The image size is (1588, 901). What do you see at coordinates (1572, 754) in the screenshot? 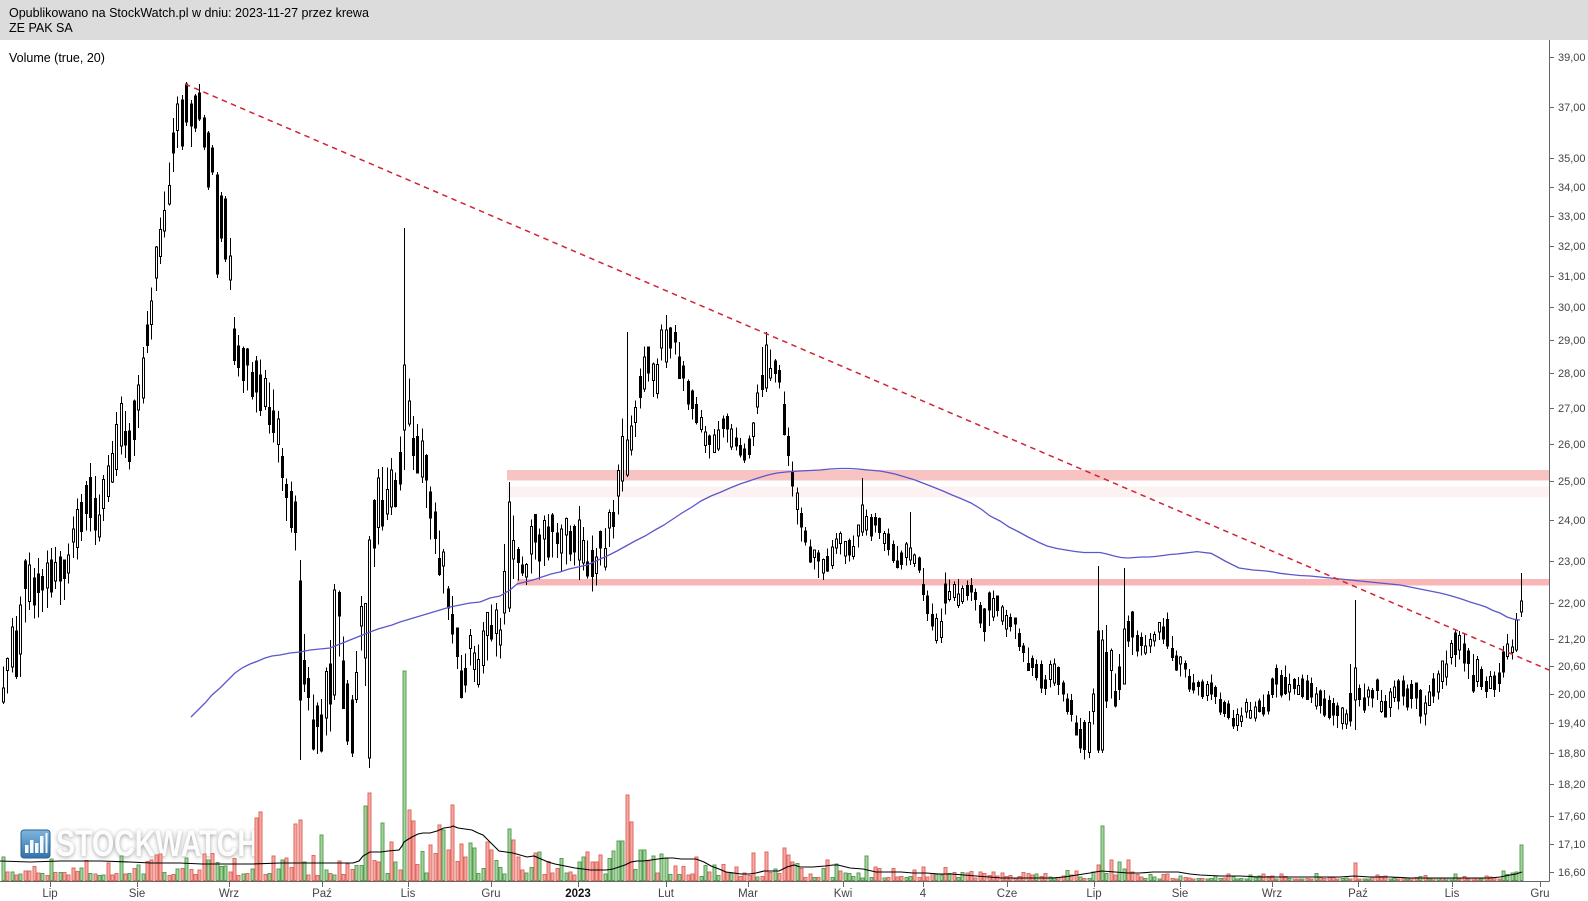
I see `svg-text: 18,80` at bounding box center [1572, 754].